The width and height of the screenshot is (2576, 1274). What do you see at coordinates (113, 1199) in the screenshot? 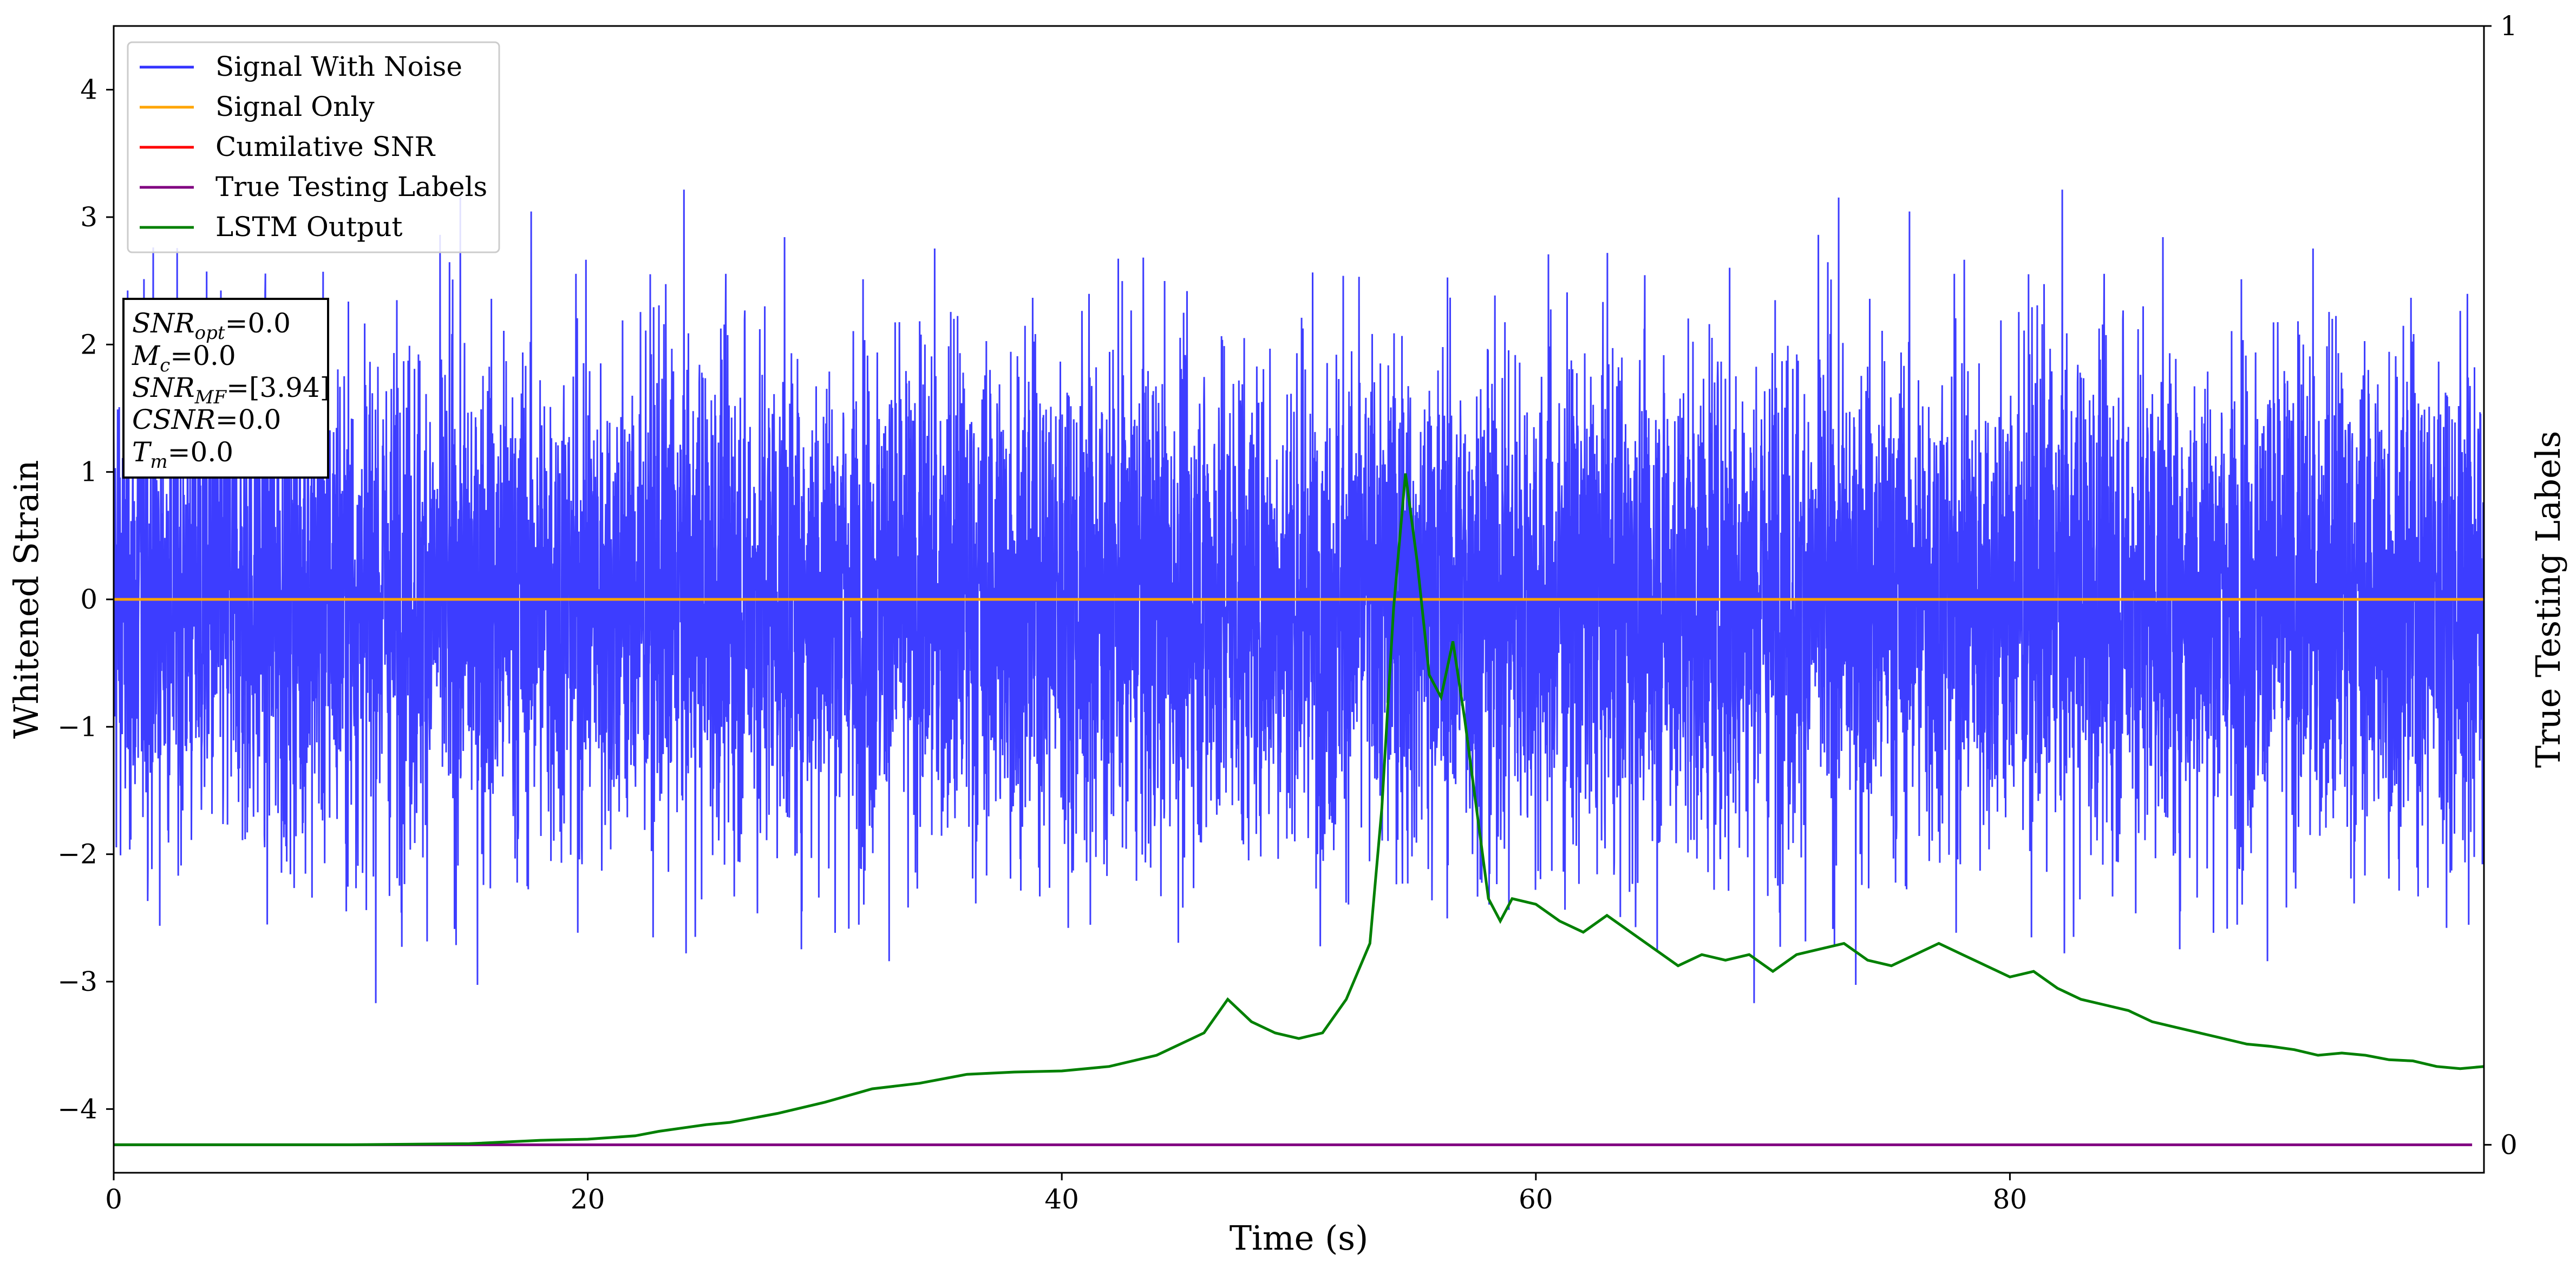
I see `x-tick-label: 0` at bounding box center [113, 1199].